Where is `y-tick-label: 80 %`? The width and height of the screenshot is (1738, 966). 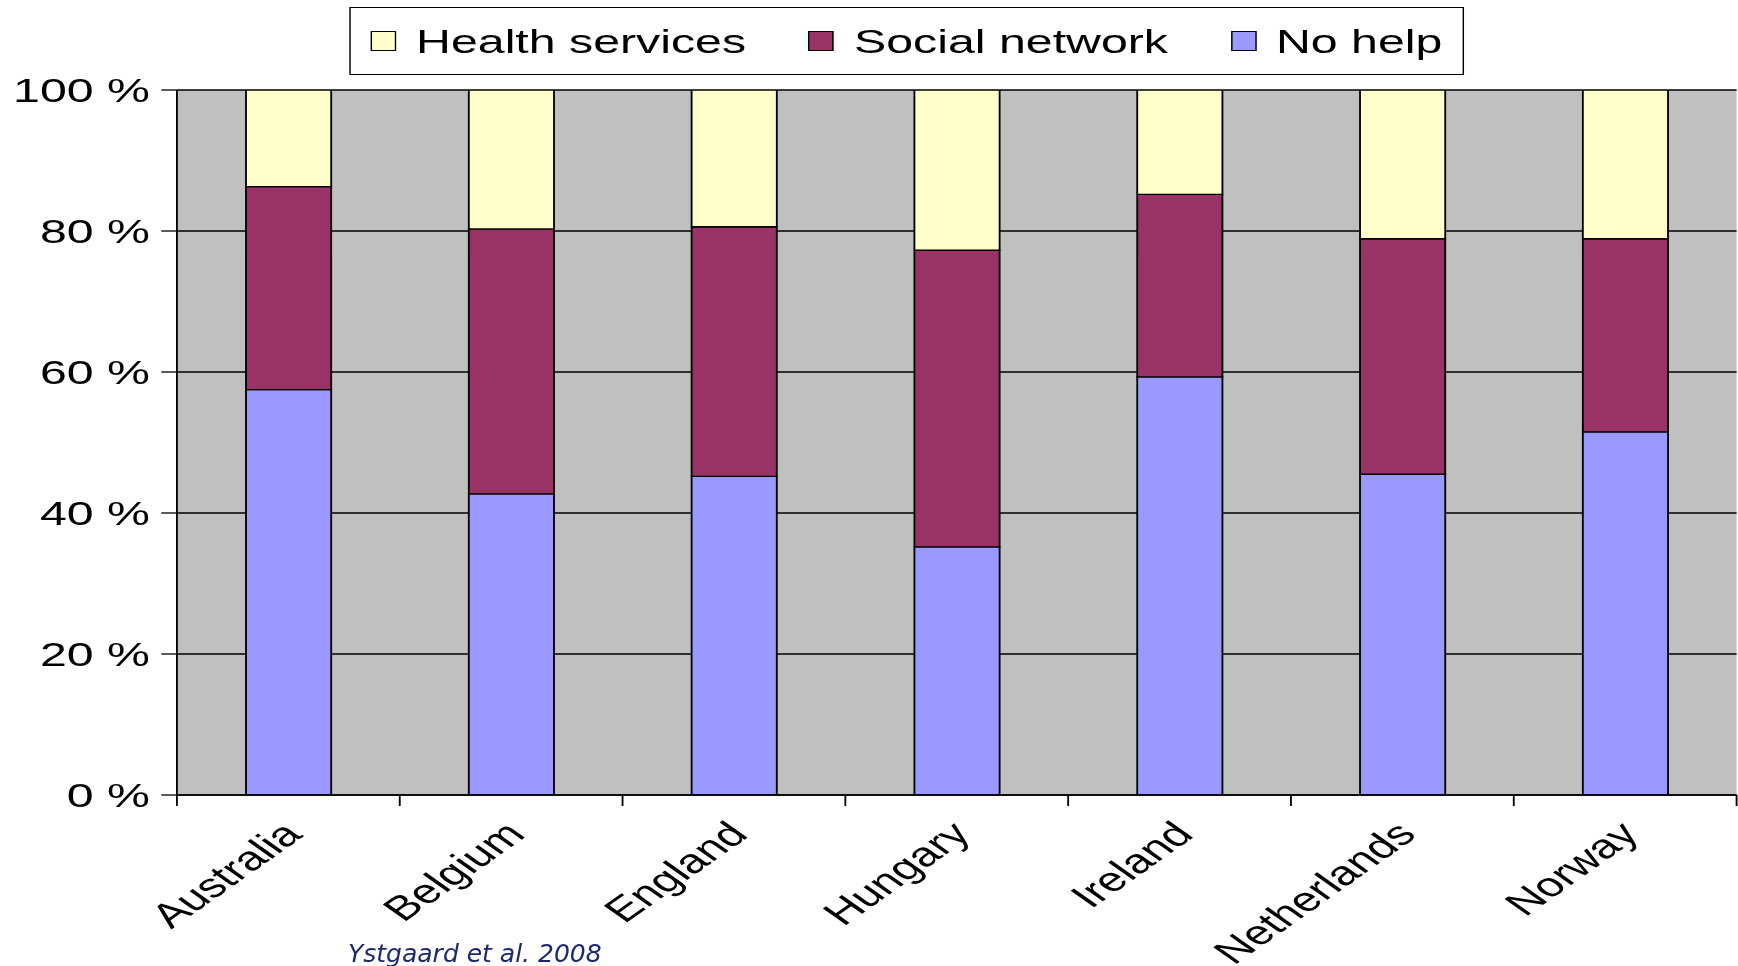
y-tick-label: 80 % is located at coordinates (94, 231).